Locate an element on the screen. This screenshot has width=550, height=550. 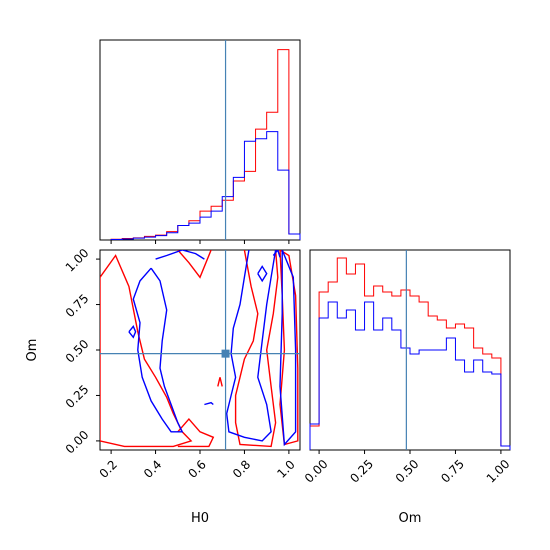
om-x-tick-label-1: 0.25 is located at coordinates (361, 471).